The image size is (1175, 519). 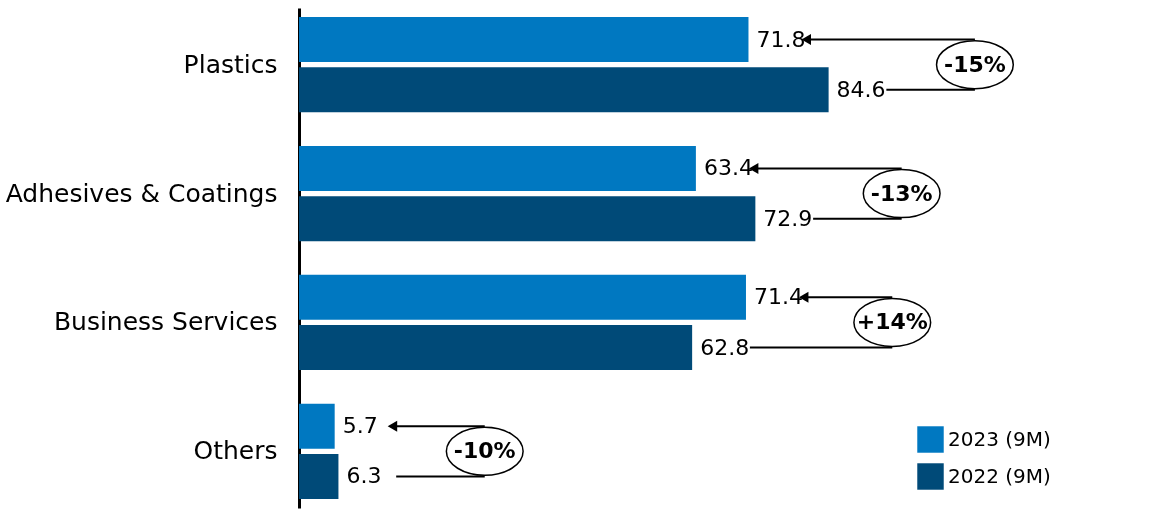 I want to click on data-label: 71.4, so click(x=778, y=297).